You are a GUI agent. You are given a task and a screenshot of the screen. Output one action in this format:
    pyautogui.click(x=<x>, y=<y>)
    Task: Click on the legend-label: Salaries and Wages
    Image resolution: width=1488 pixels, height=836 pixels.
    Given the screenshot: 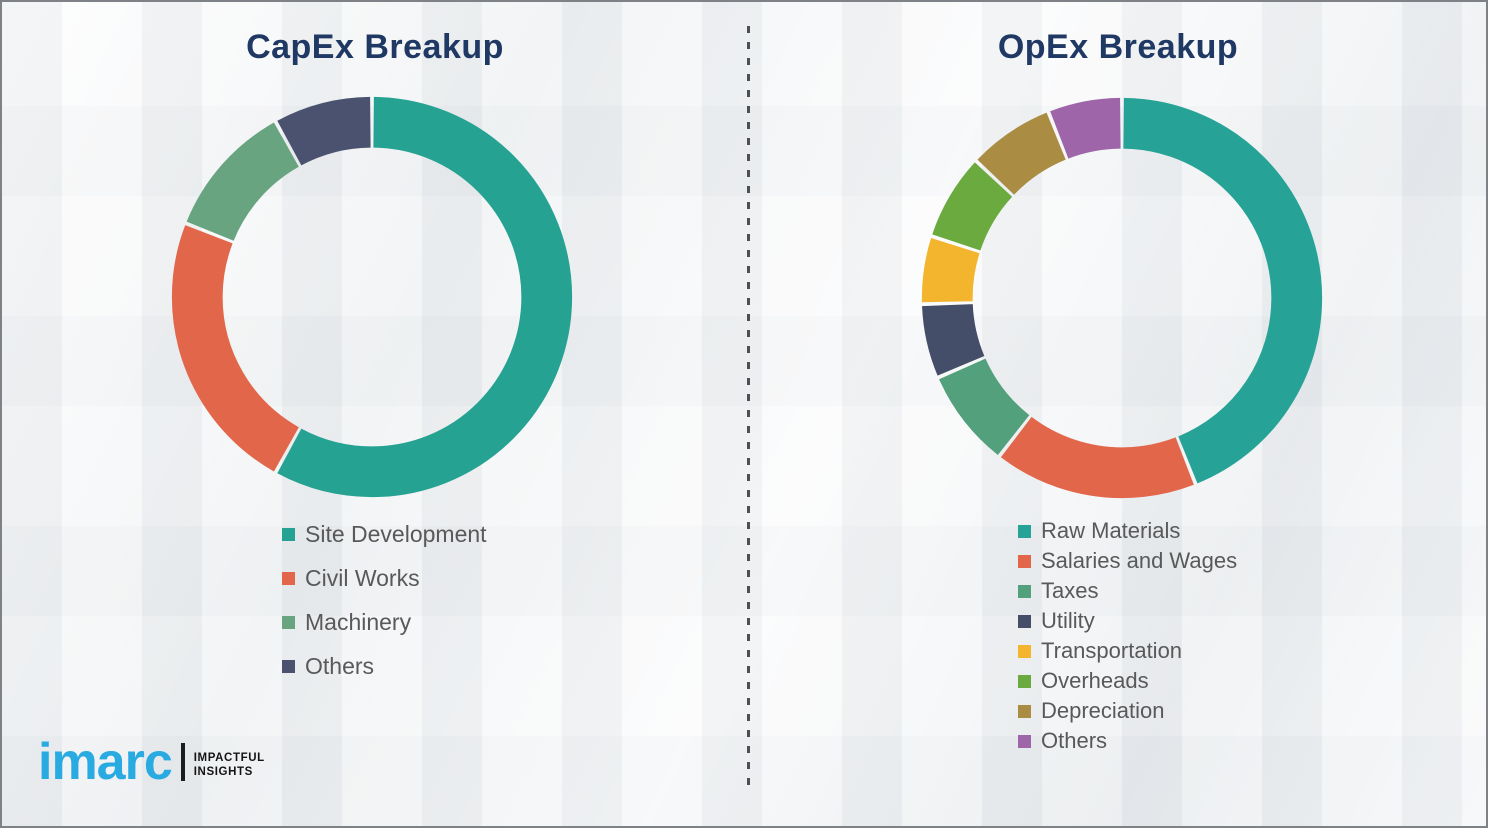 What is the action you would take?
    pyautogui.click(x=1139, y=560)
    